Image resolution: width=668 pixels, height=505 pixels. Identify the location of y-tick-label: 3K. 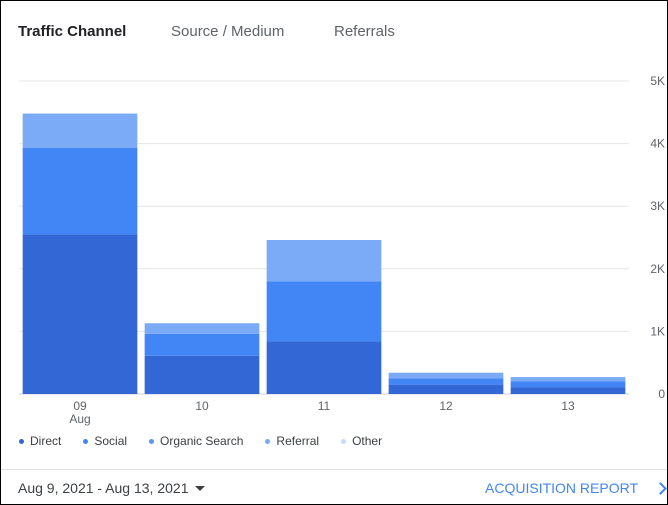
(657, 206).